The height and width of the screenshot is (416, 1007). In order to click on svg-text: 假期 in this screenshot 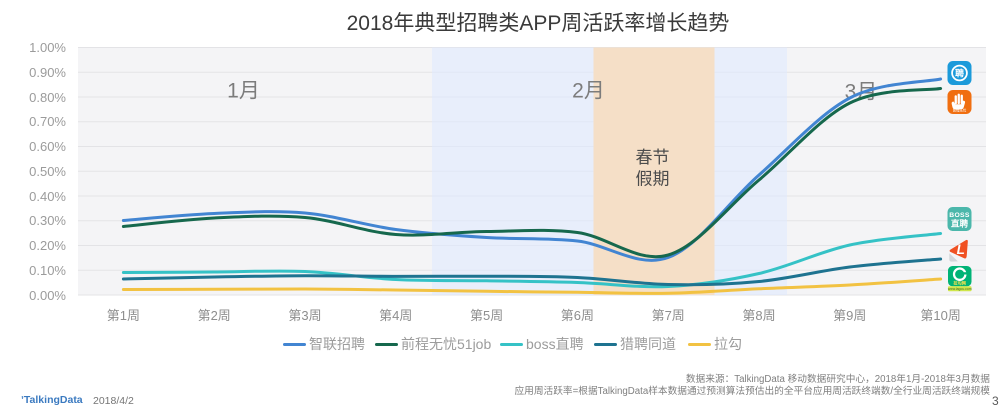, I will do `click(653, 179)`.